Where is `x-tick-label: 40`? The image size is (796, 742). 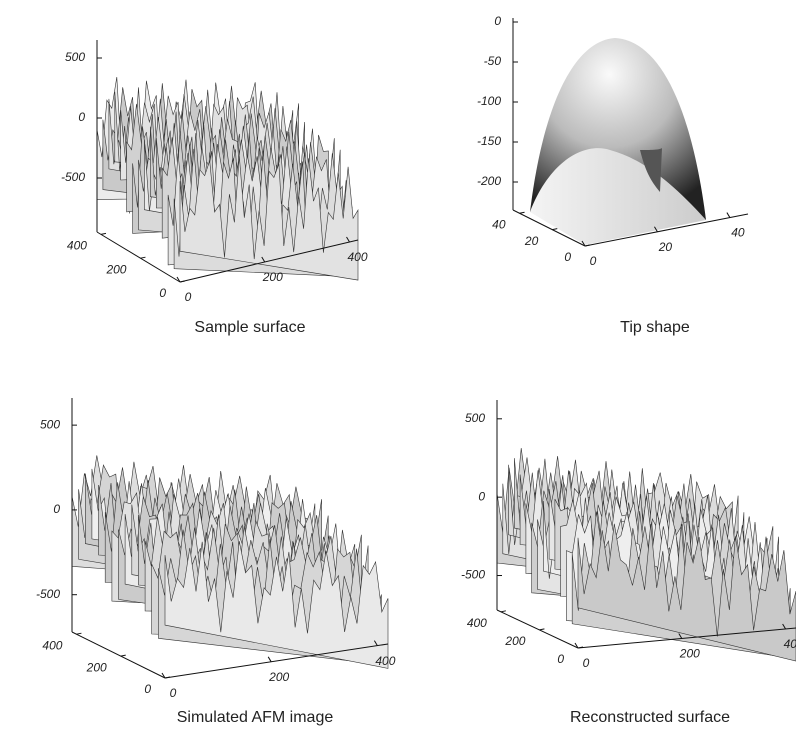 x-tick-label: 40 is located at coordinates (738, 233).